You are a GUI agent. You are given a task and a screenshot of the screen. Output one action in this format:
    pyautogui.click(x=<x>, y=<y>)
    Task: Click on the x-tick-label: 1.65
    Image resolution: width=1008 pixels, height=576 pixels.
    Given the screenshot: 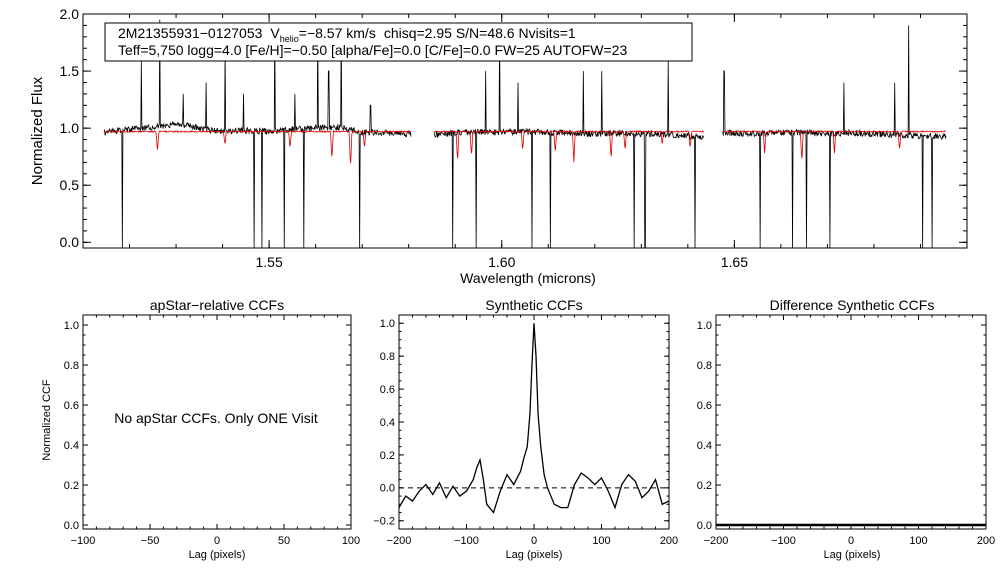 What is the action you would take?
    pyautogui.click(x=734, y=262)
    